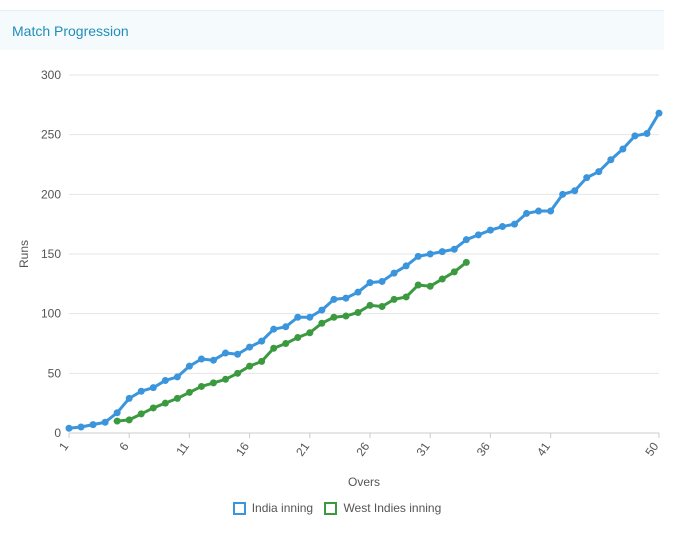  I want to click on x-tick-label: 1, so click(63, 446).